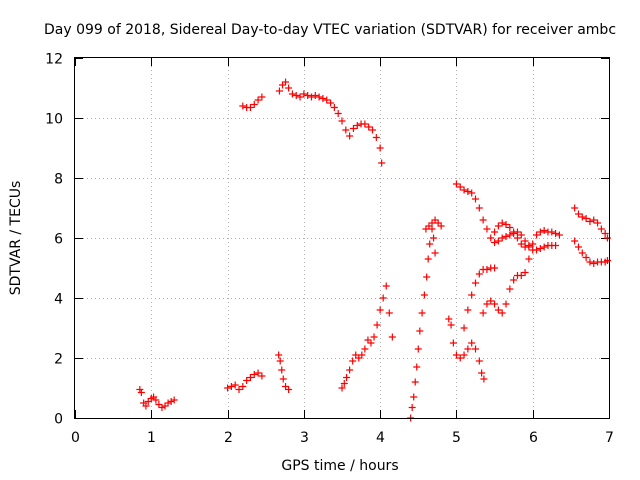 The height and width of the screenshot is (480, 640). What do you see at coordinates (609, 438) in the screenshot?
I see `x-tick-label: 7` at bounding box center [609, 438].